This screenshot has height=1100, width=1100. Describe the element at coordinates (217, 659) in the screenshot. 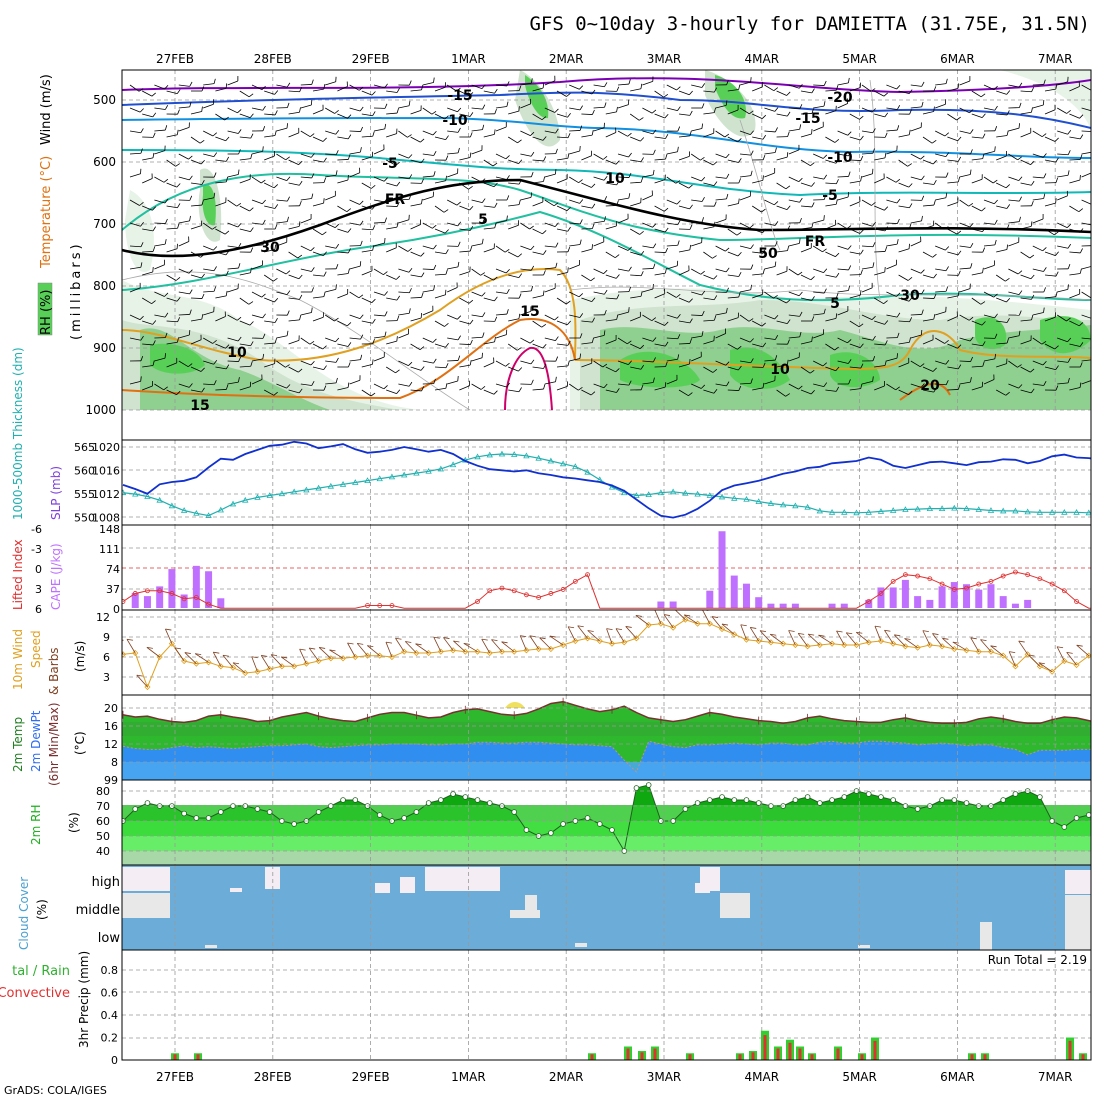

I see `wind10-barb` at that location.